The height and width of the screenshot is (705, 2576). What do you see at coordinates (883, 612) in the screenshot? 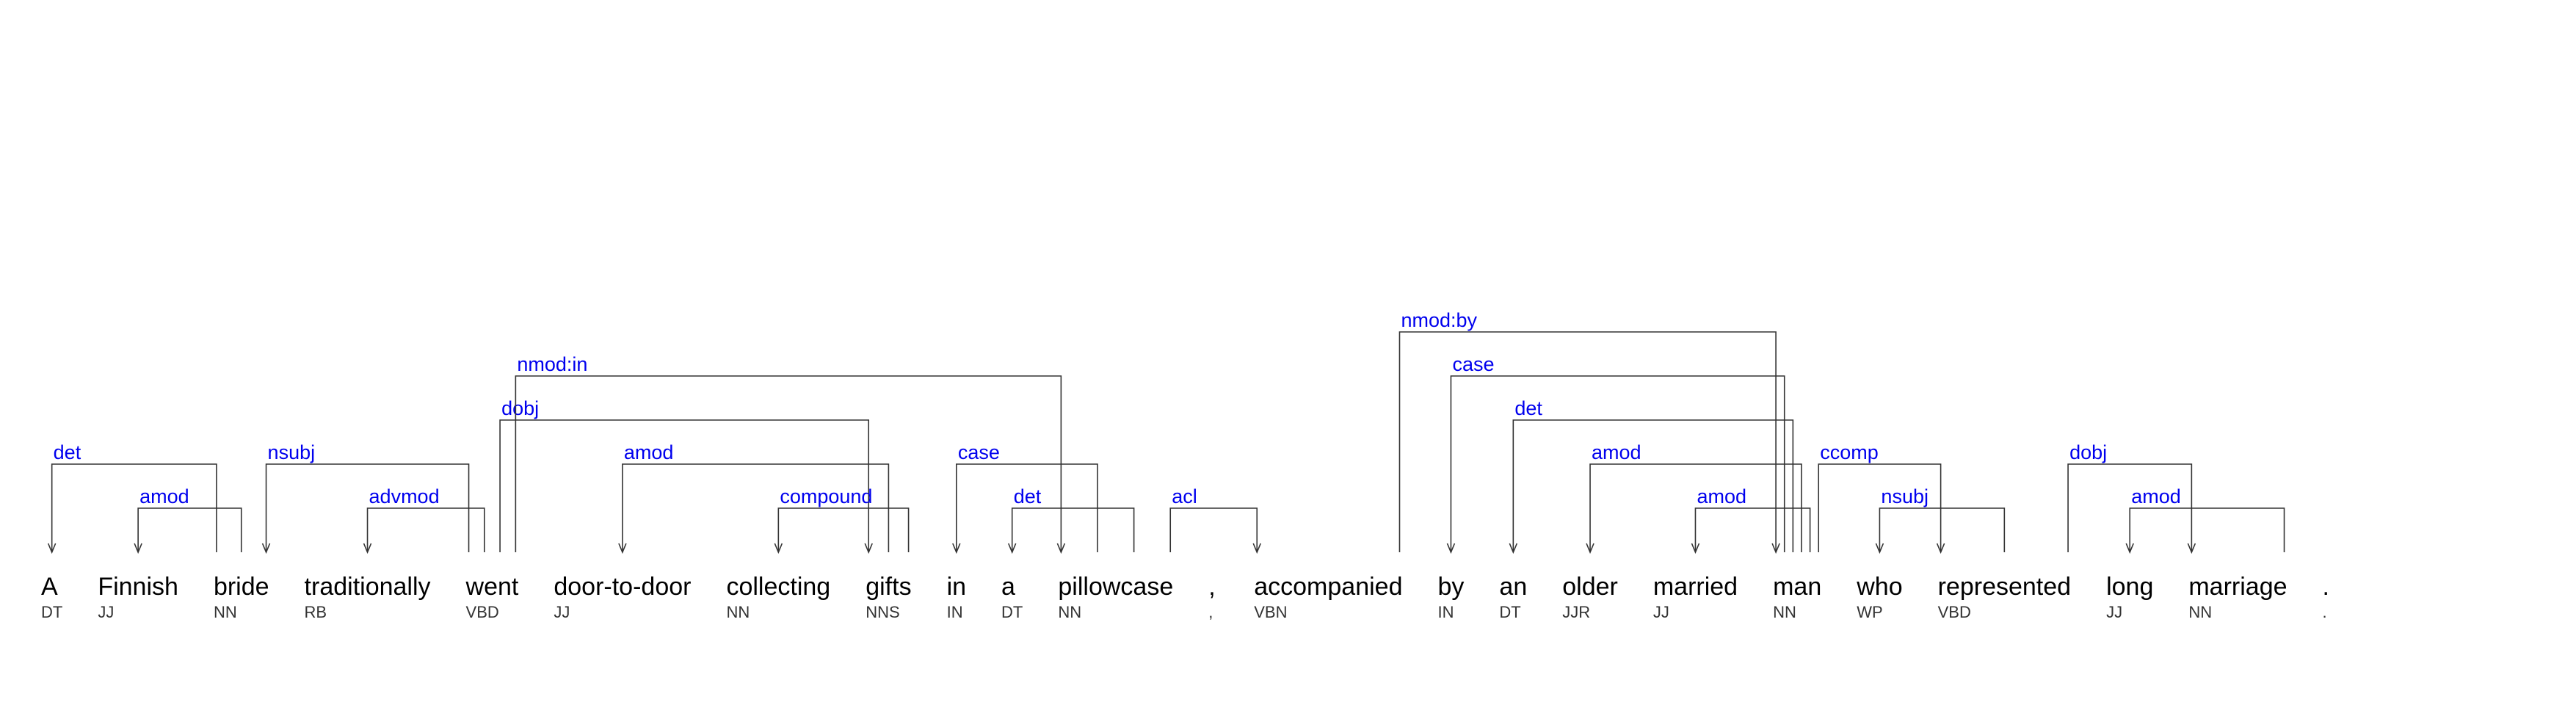
I see `token-pos-tag: NNS` at bounding box center [883, 612].